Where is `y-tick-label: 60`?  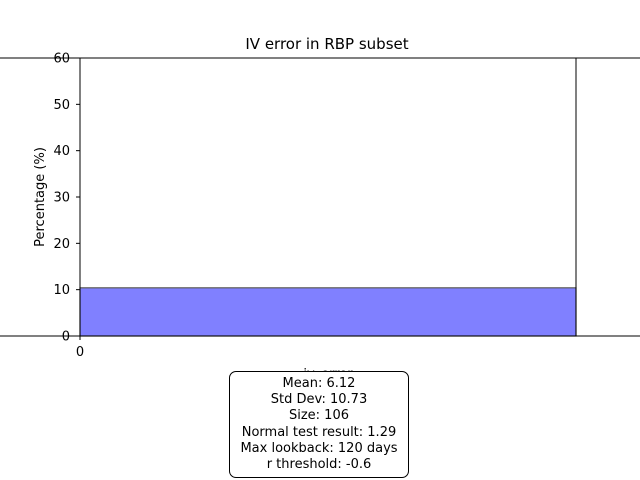 y-tick-label: 60 is located at coordinates (61, 59).